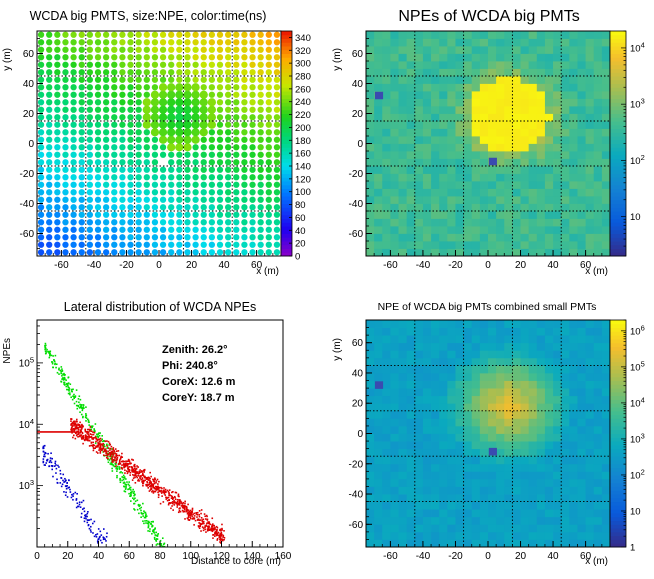 This screenshot has height=579, width=654. I want to click on x-tick-label: -60, so click(390, 265).